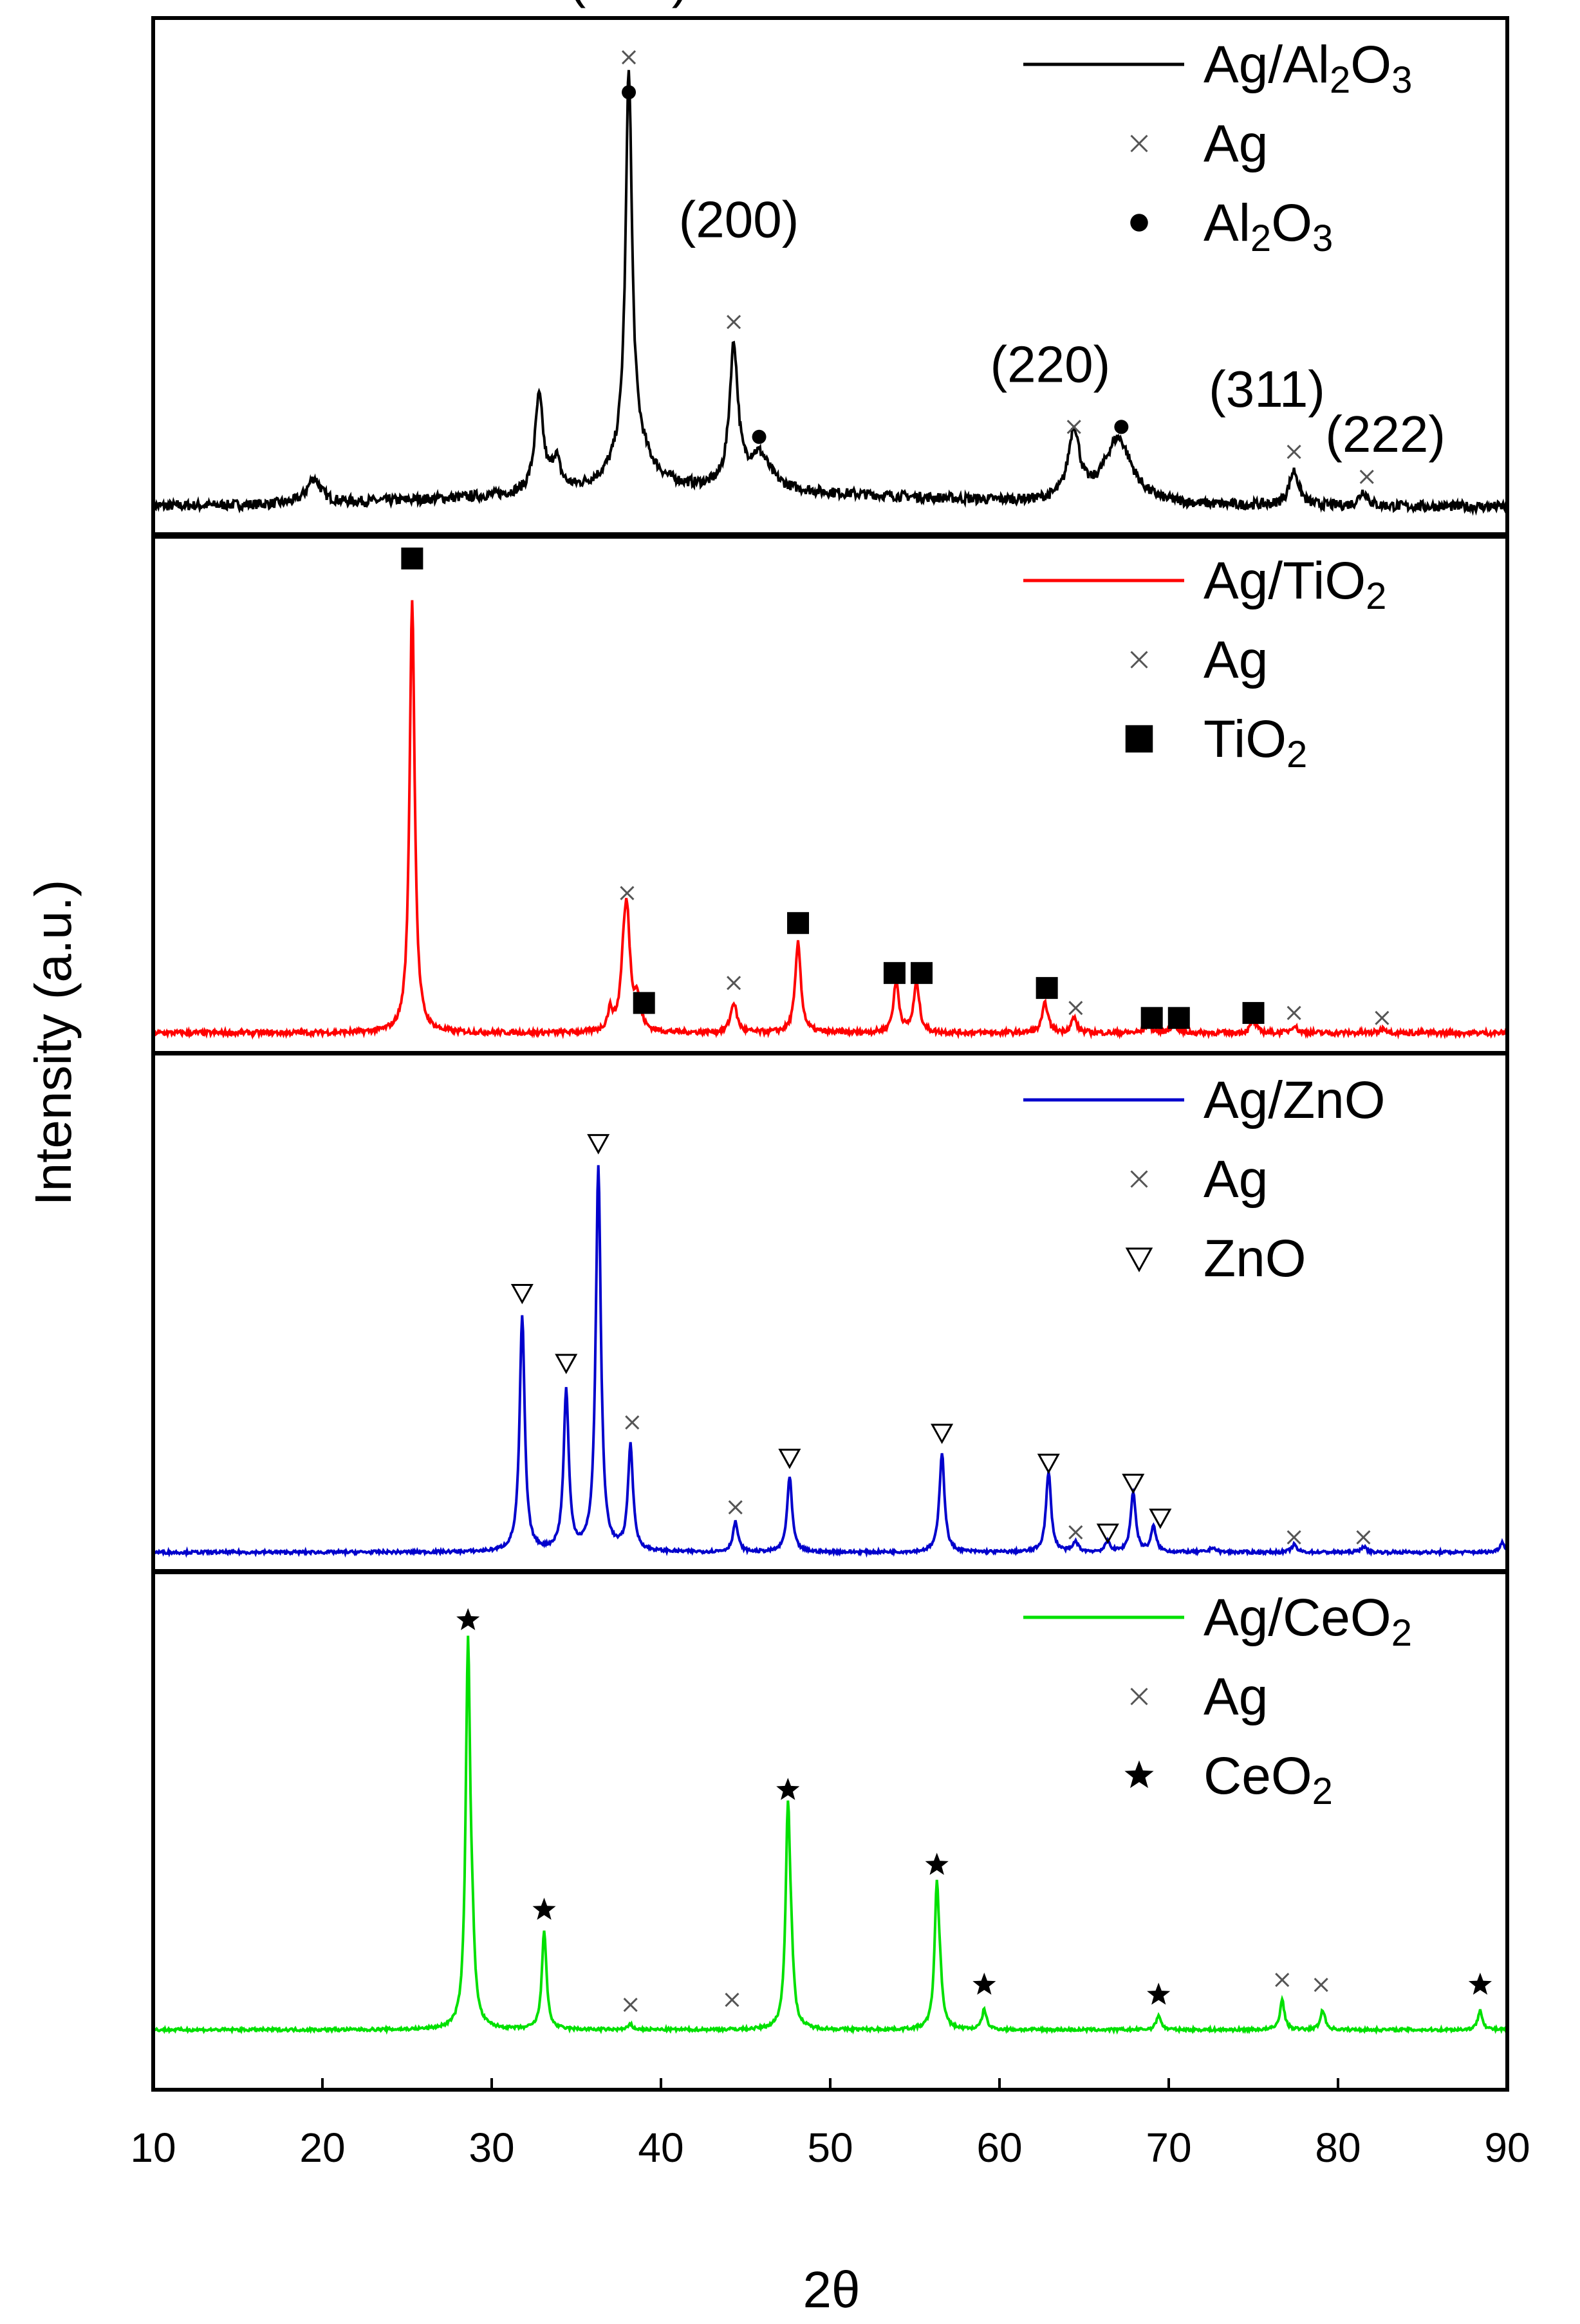 The height and width of the screenshot is (2324, 1580). Describe the element at coordinates (1255, 743) in the screenshot. I see `legend-label: TiO2` at that location.